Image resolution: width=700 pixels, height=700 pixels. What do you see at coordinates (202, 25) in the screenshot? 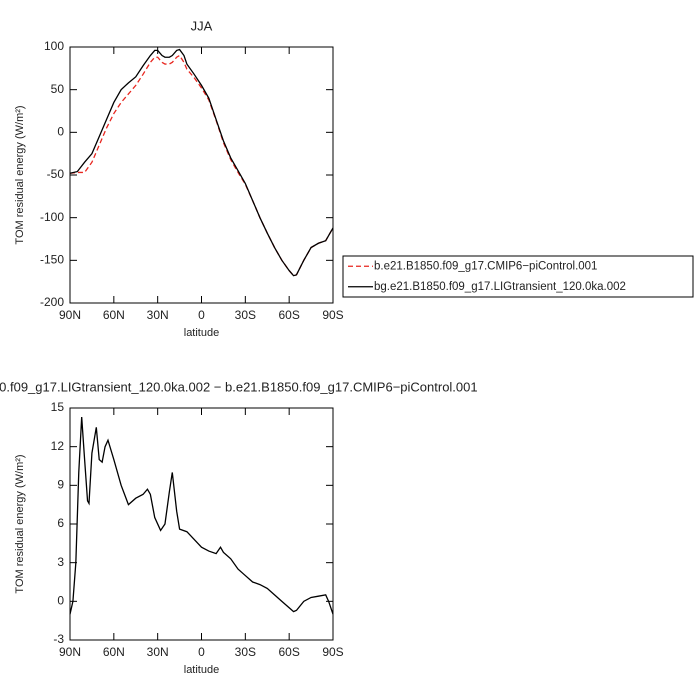
I see `chart-title: JJA` at bounding box center [202, 25].